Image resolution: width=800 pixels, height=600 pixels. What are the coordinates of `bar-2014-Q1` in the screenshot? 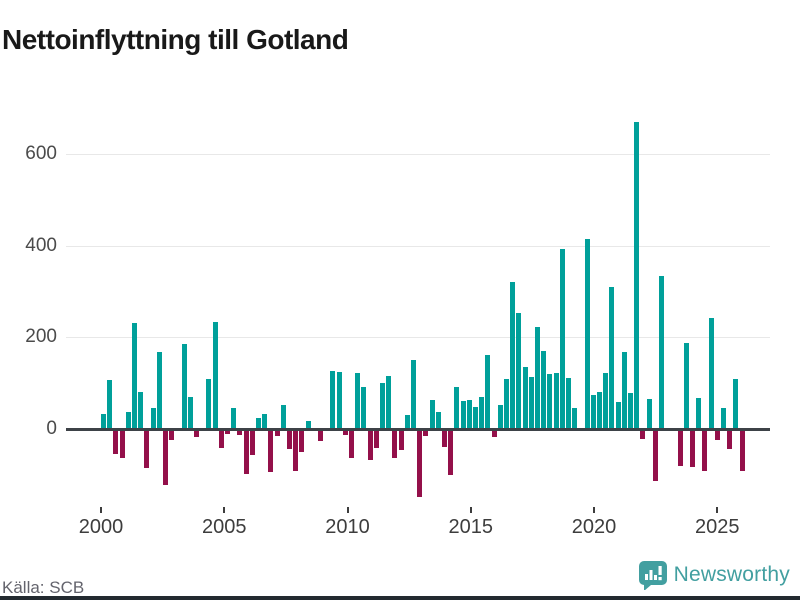 It's located at (451, 452).